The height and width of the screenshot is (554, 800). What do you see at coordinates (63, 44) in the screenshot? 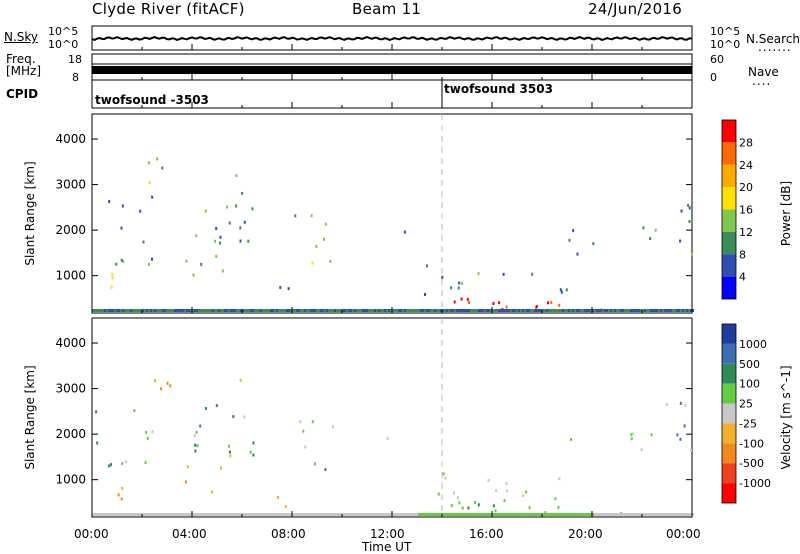
I see `noise-left-tick-bottom: 10^0` at bounding box center [63, 44].